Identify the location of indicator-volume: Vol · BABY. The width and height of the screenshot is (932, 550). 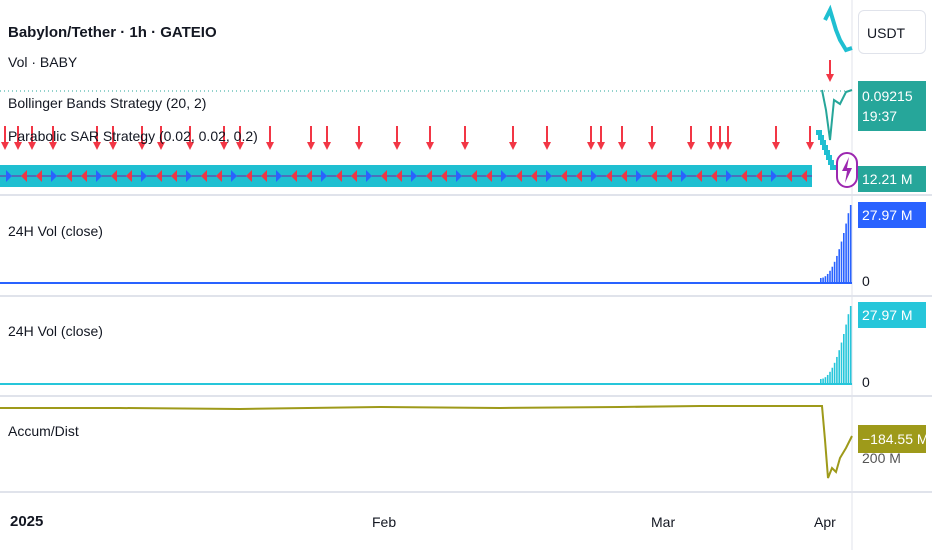
(43, 62).